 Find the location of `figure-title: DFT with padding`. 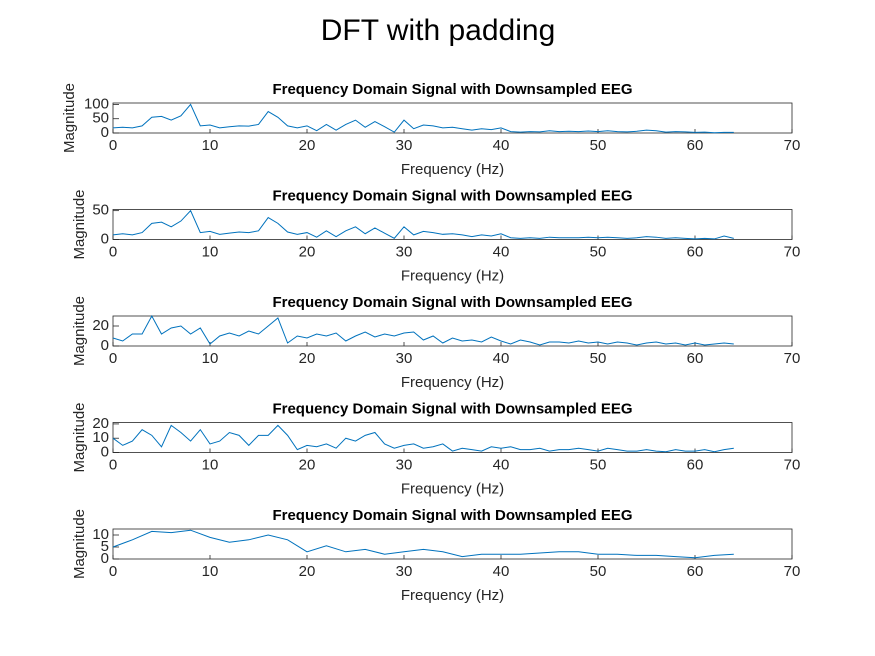

figure-title: DFT with padding is located at coordinates (438, 30).